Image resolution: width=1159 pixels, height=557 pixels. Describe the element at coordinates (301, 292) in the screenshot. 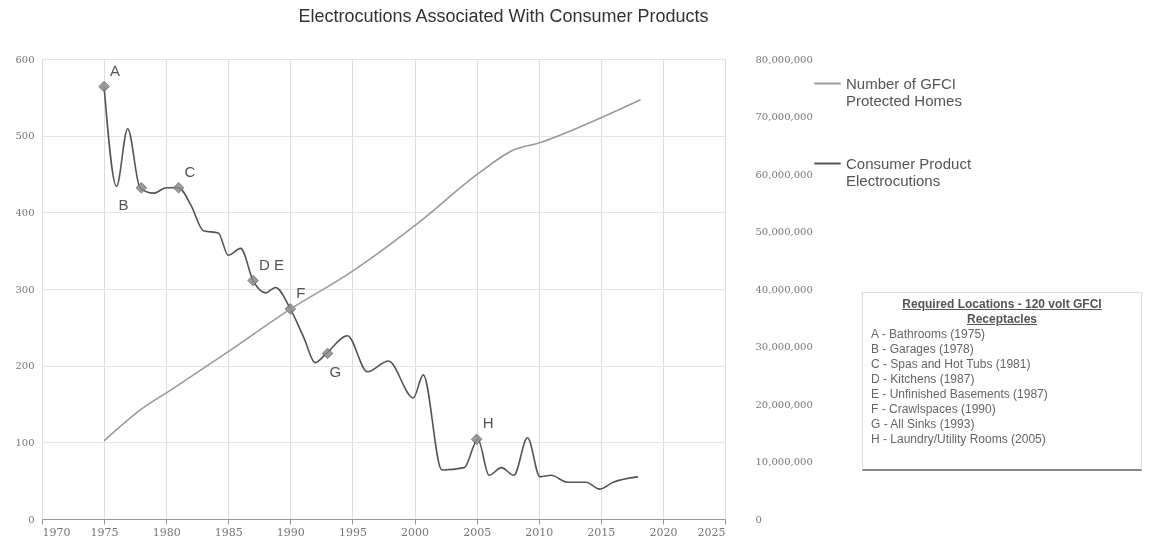

I see `annotation: F` at that location.